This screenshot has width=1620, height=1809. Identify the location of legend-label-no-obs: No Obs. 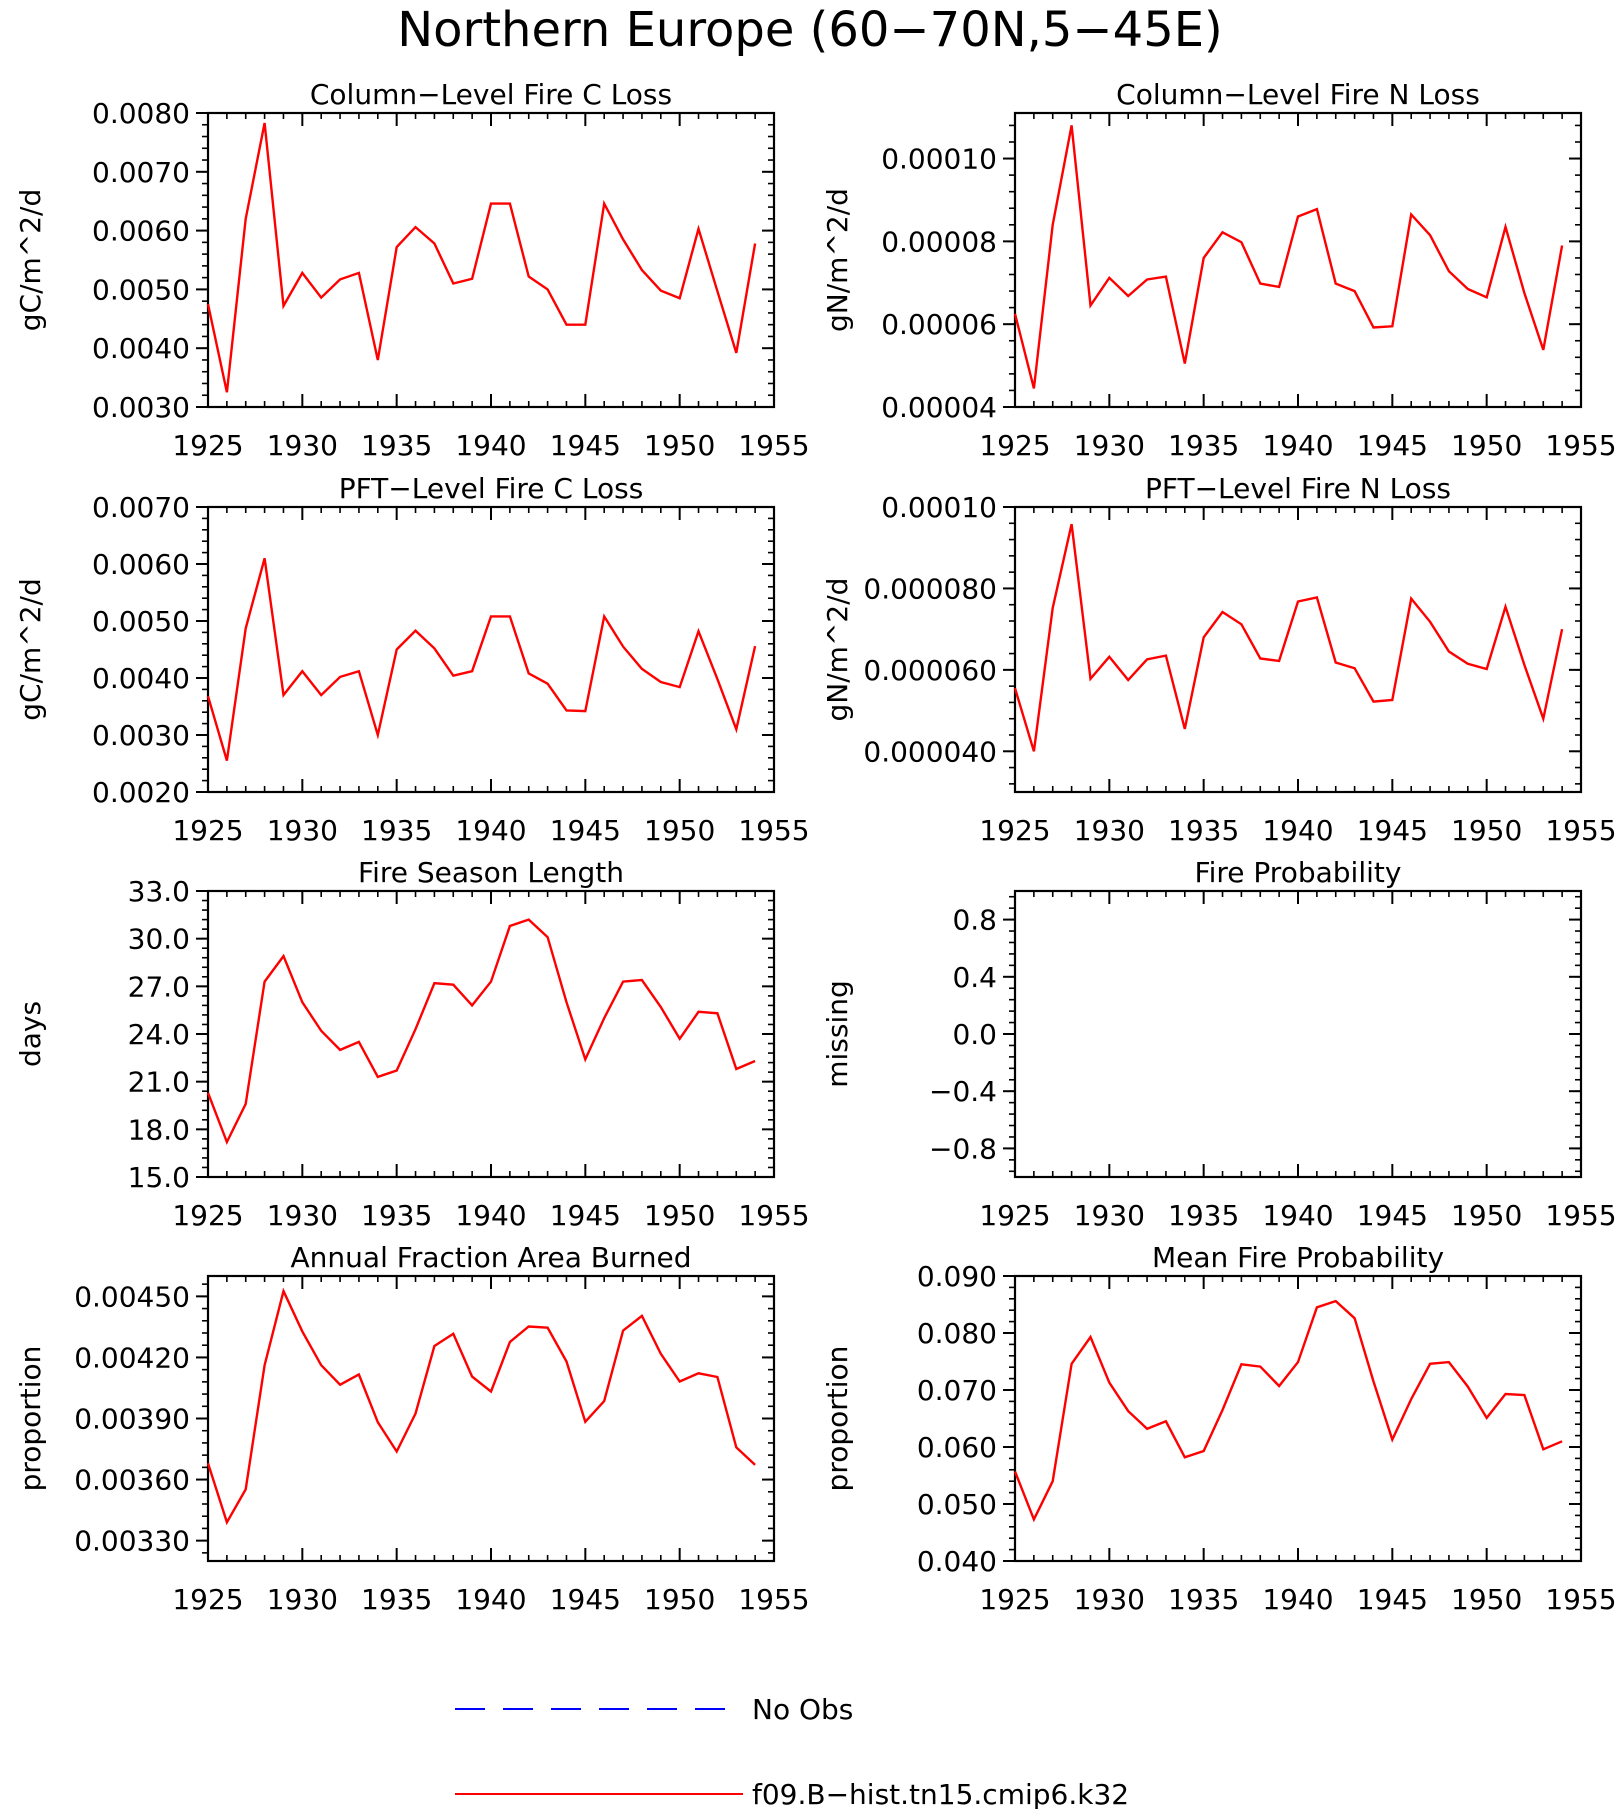
(802, 1709).